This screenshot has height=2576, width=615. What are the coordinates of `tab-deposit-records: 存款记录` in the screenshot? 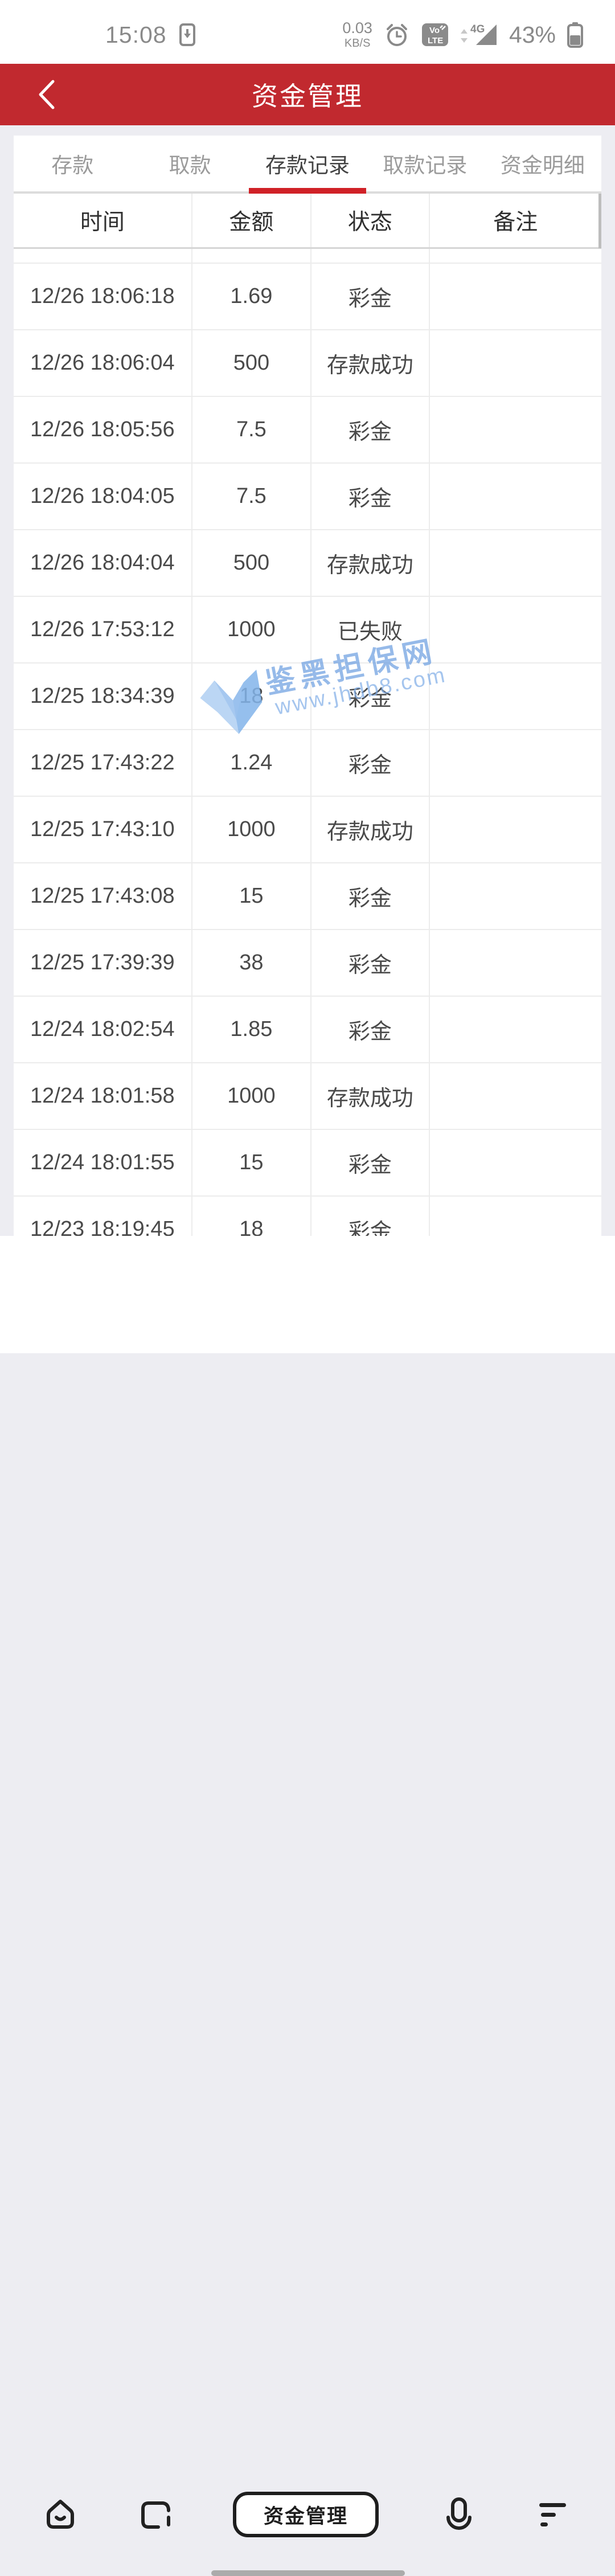 It's located at (307, 165).